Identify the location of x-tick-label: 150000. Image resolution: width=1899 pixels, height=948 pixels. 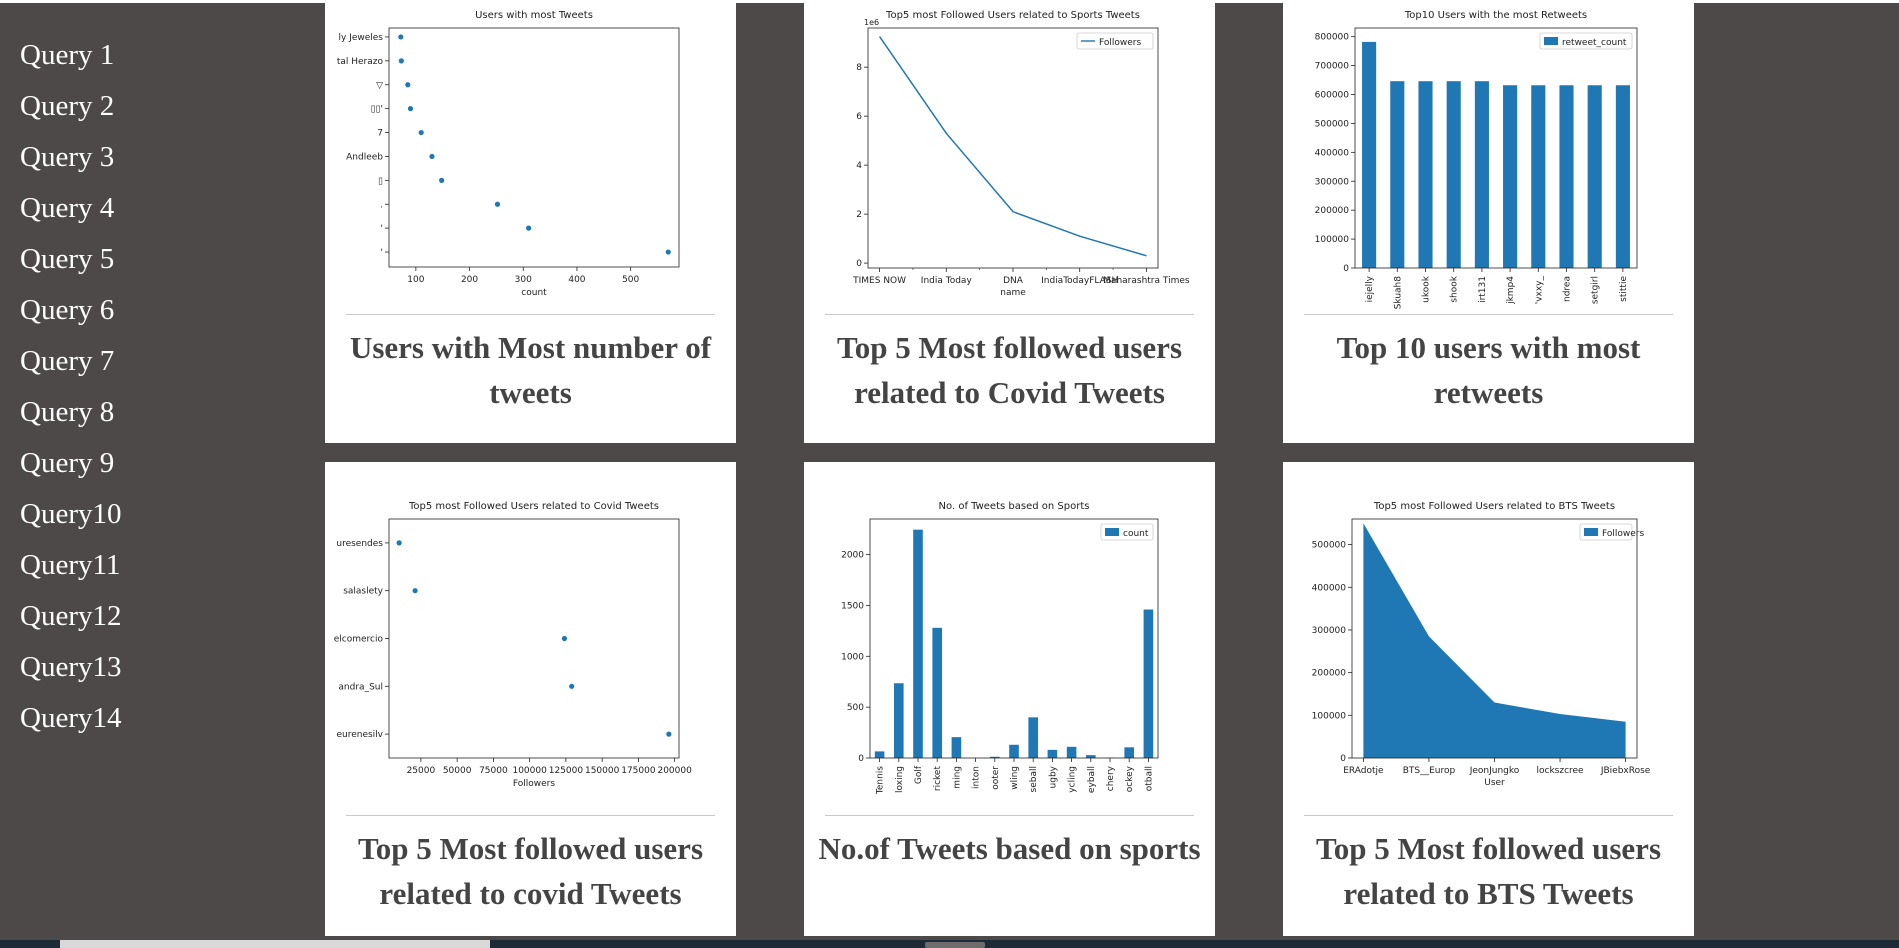
(602, 771).